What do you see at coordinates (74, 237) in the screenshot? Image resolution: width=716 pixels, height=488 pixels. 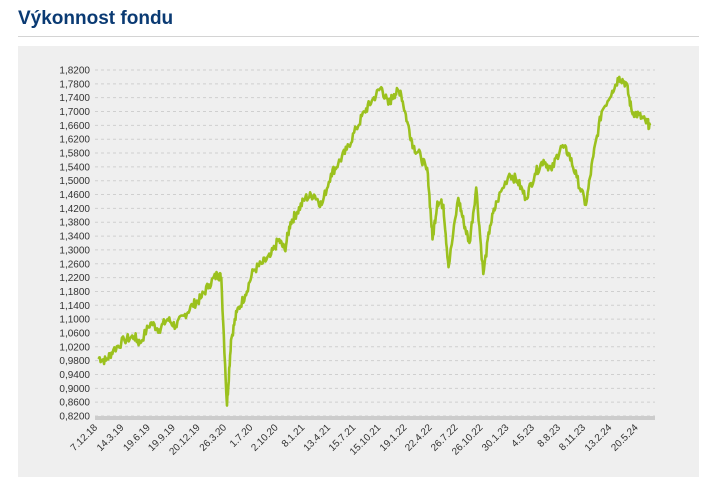 I see `y-tick-label: 1,3400` at bounding box center [74, 237].